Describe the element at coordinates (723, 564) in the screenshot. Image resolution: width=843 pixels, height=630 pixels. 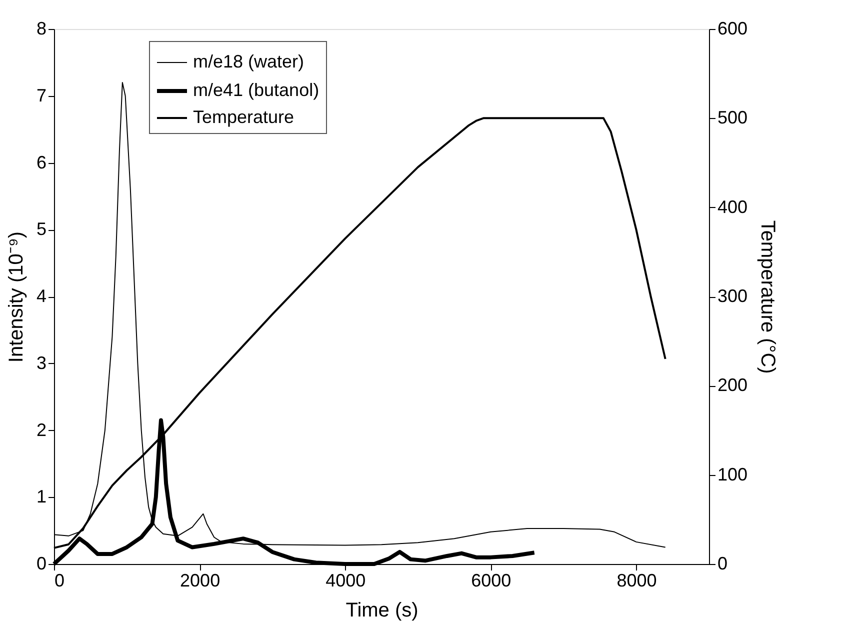
I see `y2-tick-label: 0` at that location.